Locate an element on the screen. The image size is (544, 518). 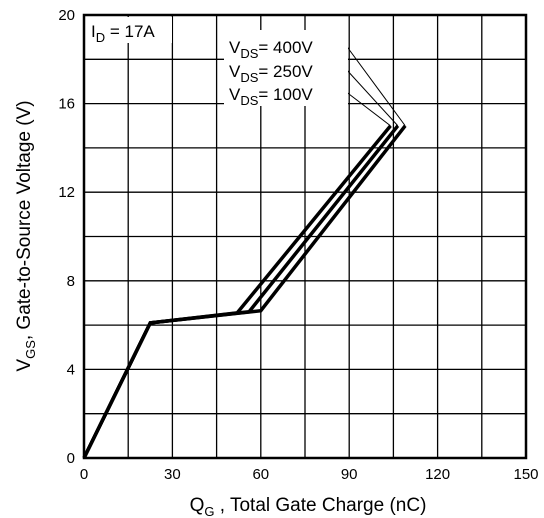
legend-bg is located at coordinates (286, 68).